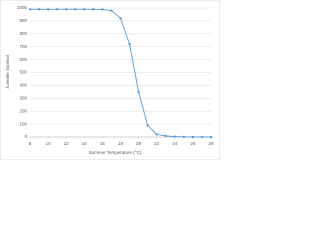 The height and width of the screenshot is (240, 320). What do you see at coordinates (103, 143) in the screenshot?
I see `x-tick-label: 16` at bounding box center [103, 143].